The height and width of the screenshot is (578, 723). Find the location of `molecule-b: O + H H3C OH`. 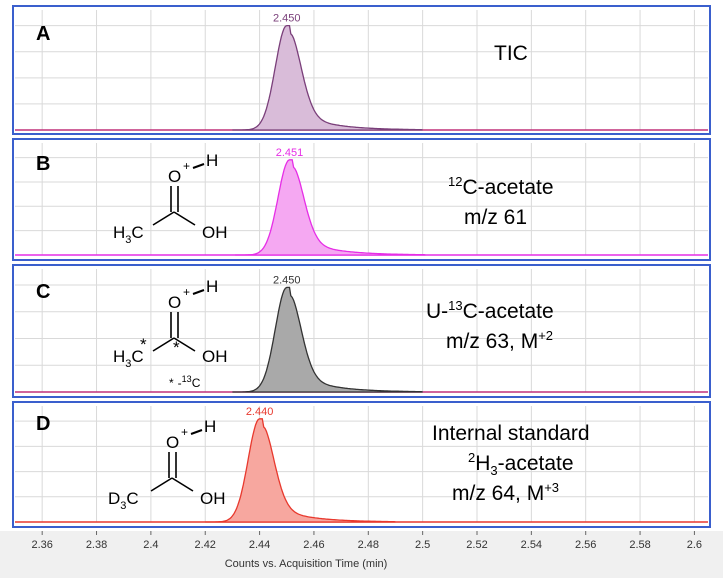

molecule-b: O + H H3C OH is located at coordinates (170, 198).